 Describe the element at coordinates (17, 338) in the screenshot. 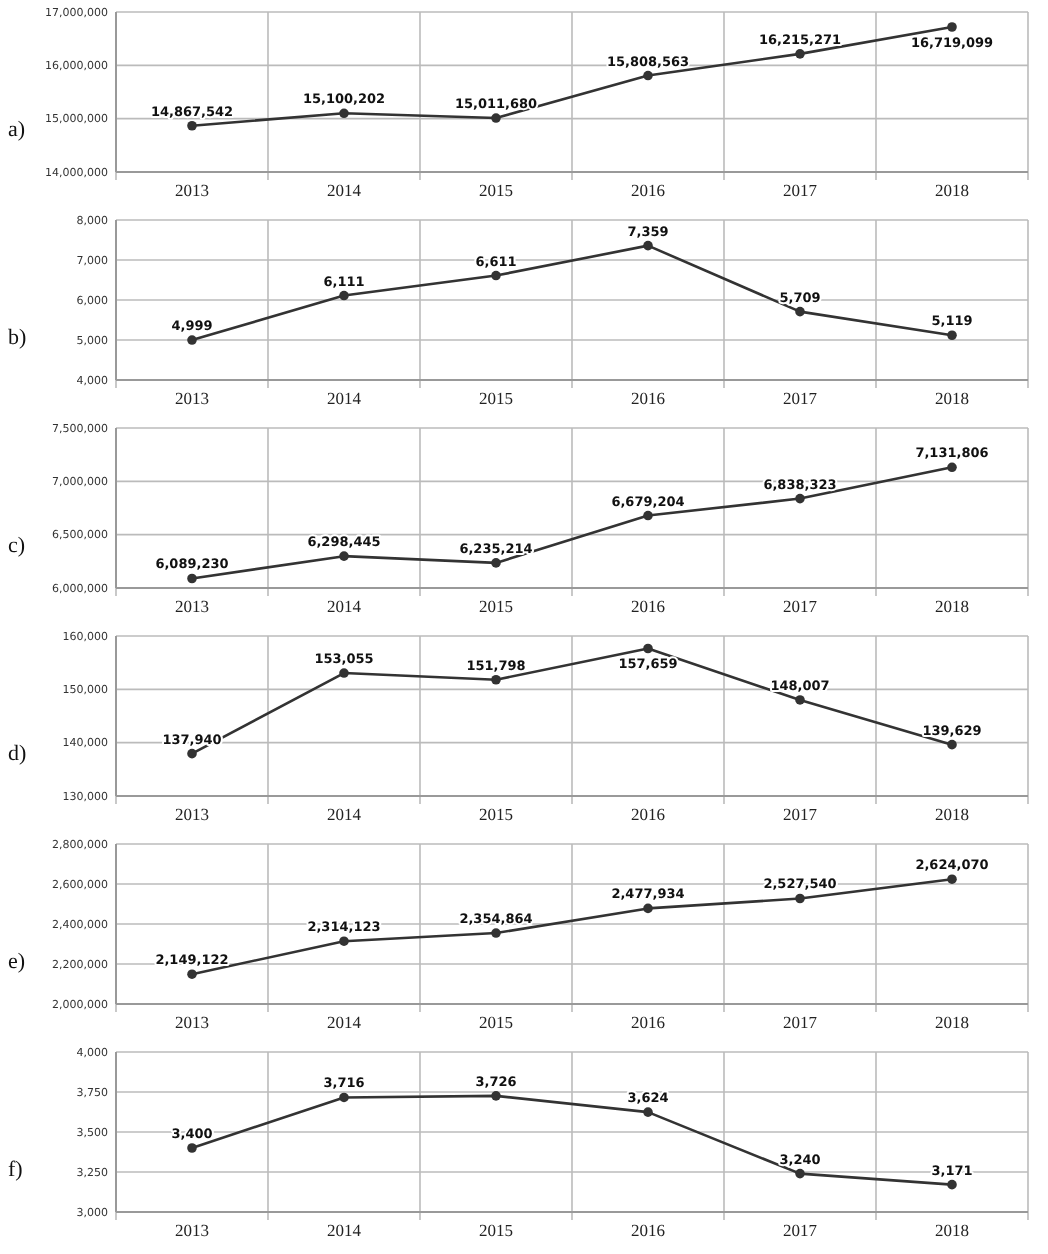

I see `text: b)` at that location.